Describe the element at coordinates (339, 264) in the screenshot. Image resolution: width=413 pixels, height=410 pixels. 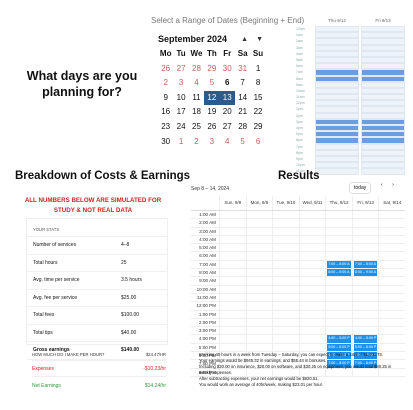
I see `event-block: 7:00 – 8:00 A` at that location.